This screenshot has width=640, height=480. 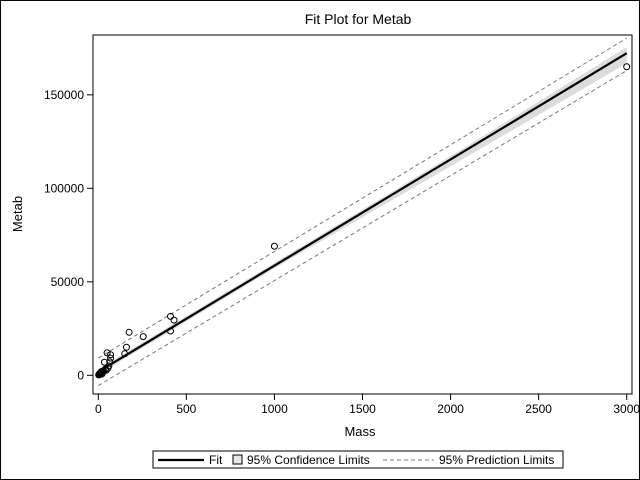 What do you see at coordinates (358, 19) in the screenshot?
I see `chart-title: Fit Plot for Metab` at bounding box center [358, 19].